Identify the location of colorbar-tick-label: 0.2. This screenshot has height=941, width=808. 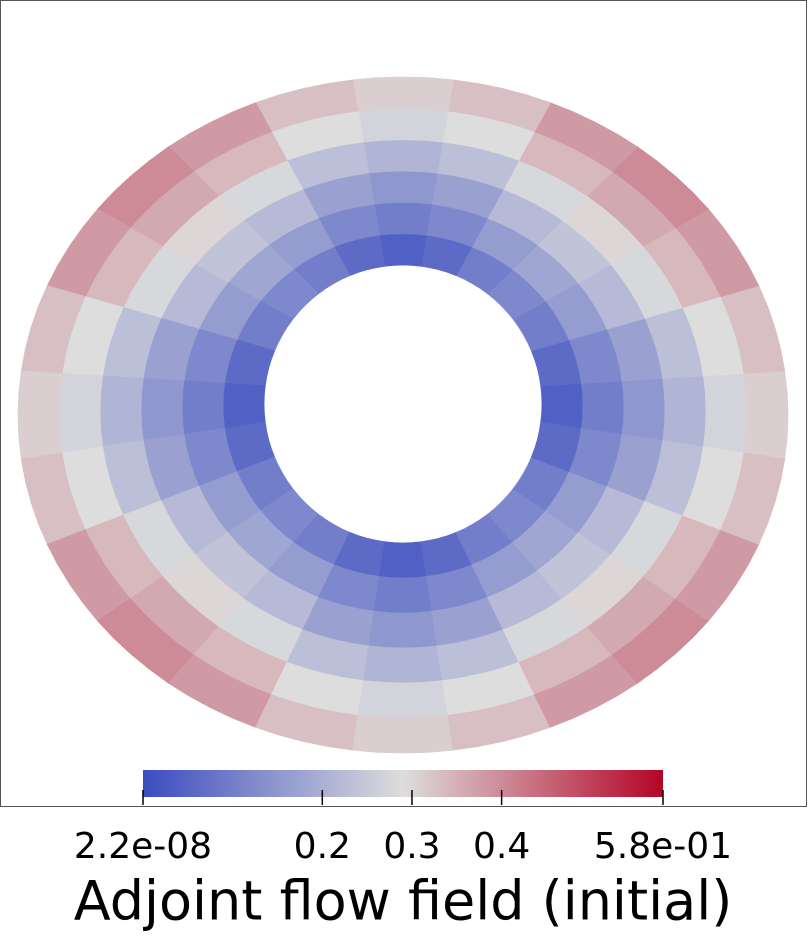
(322, 846).